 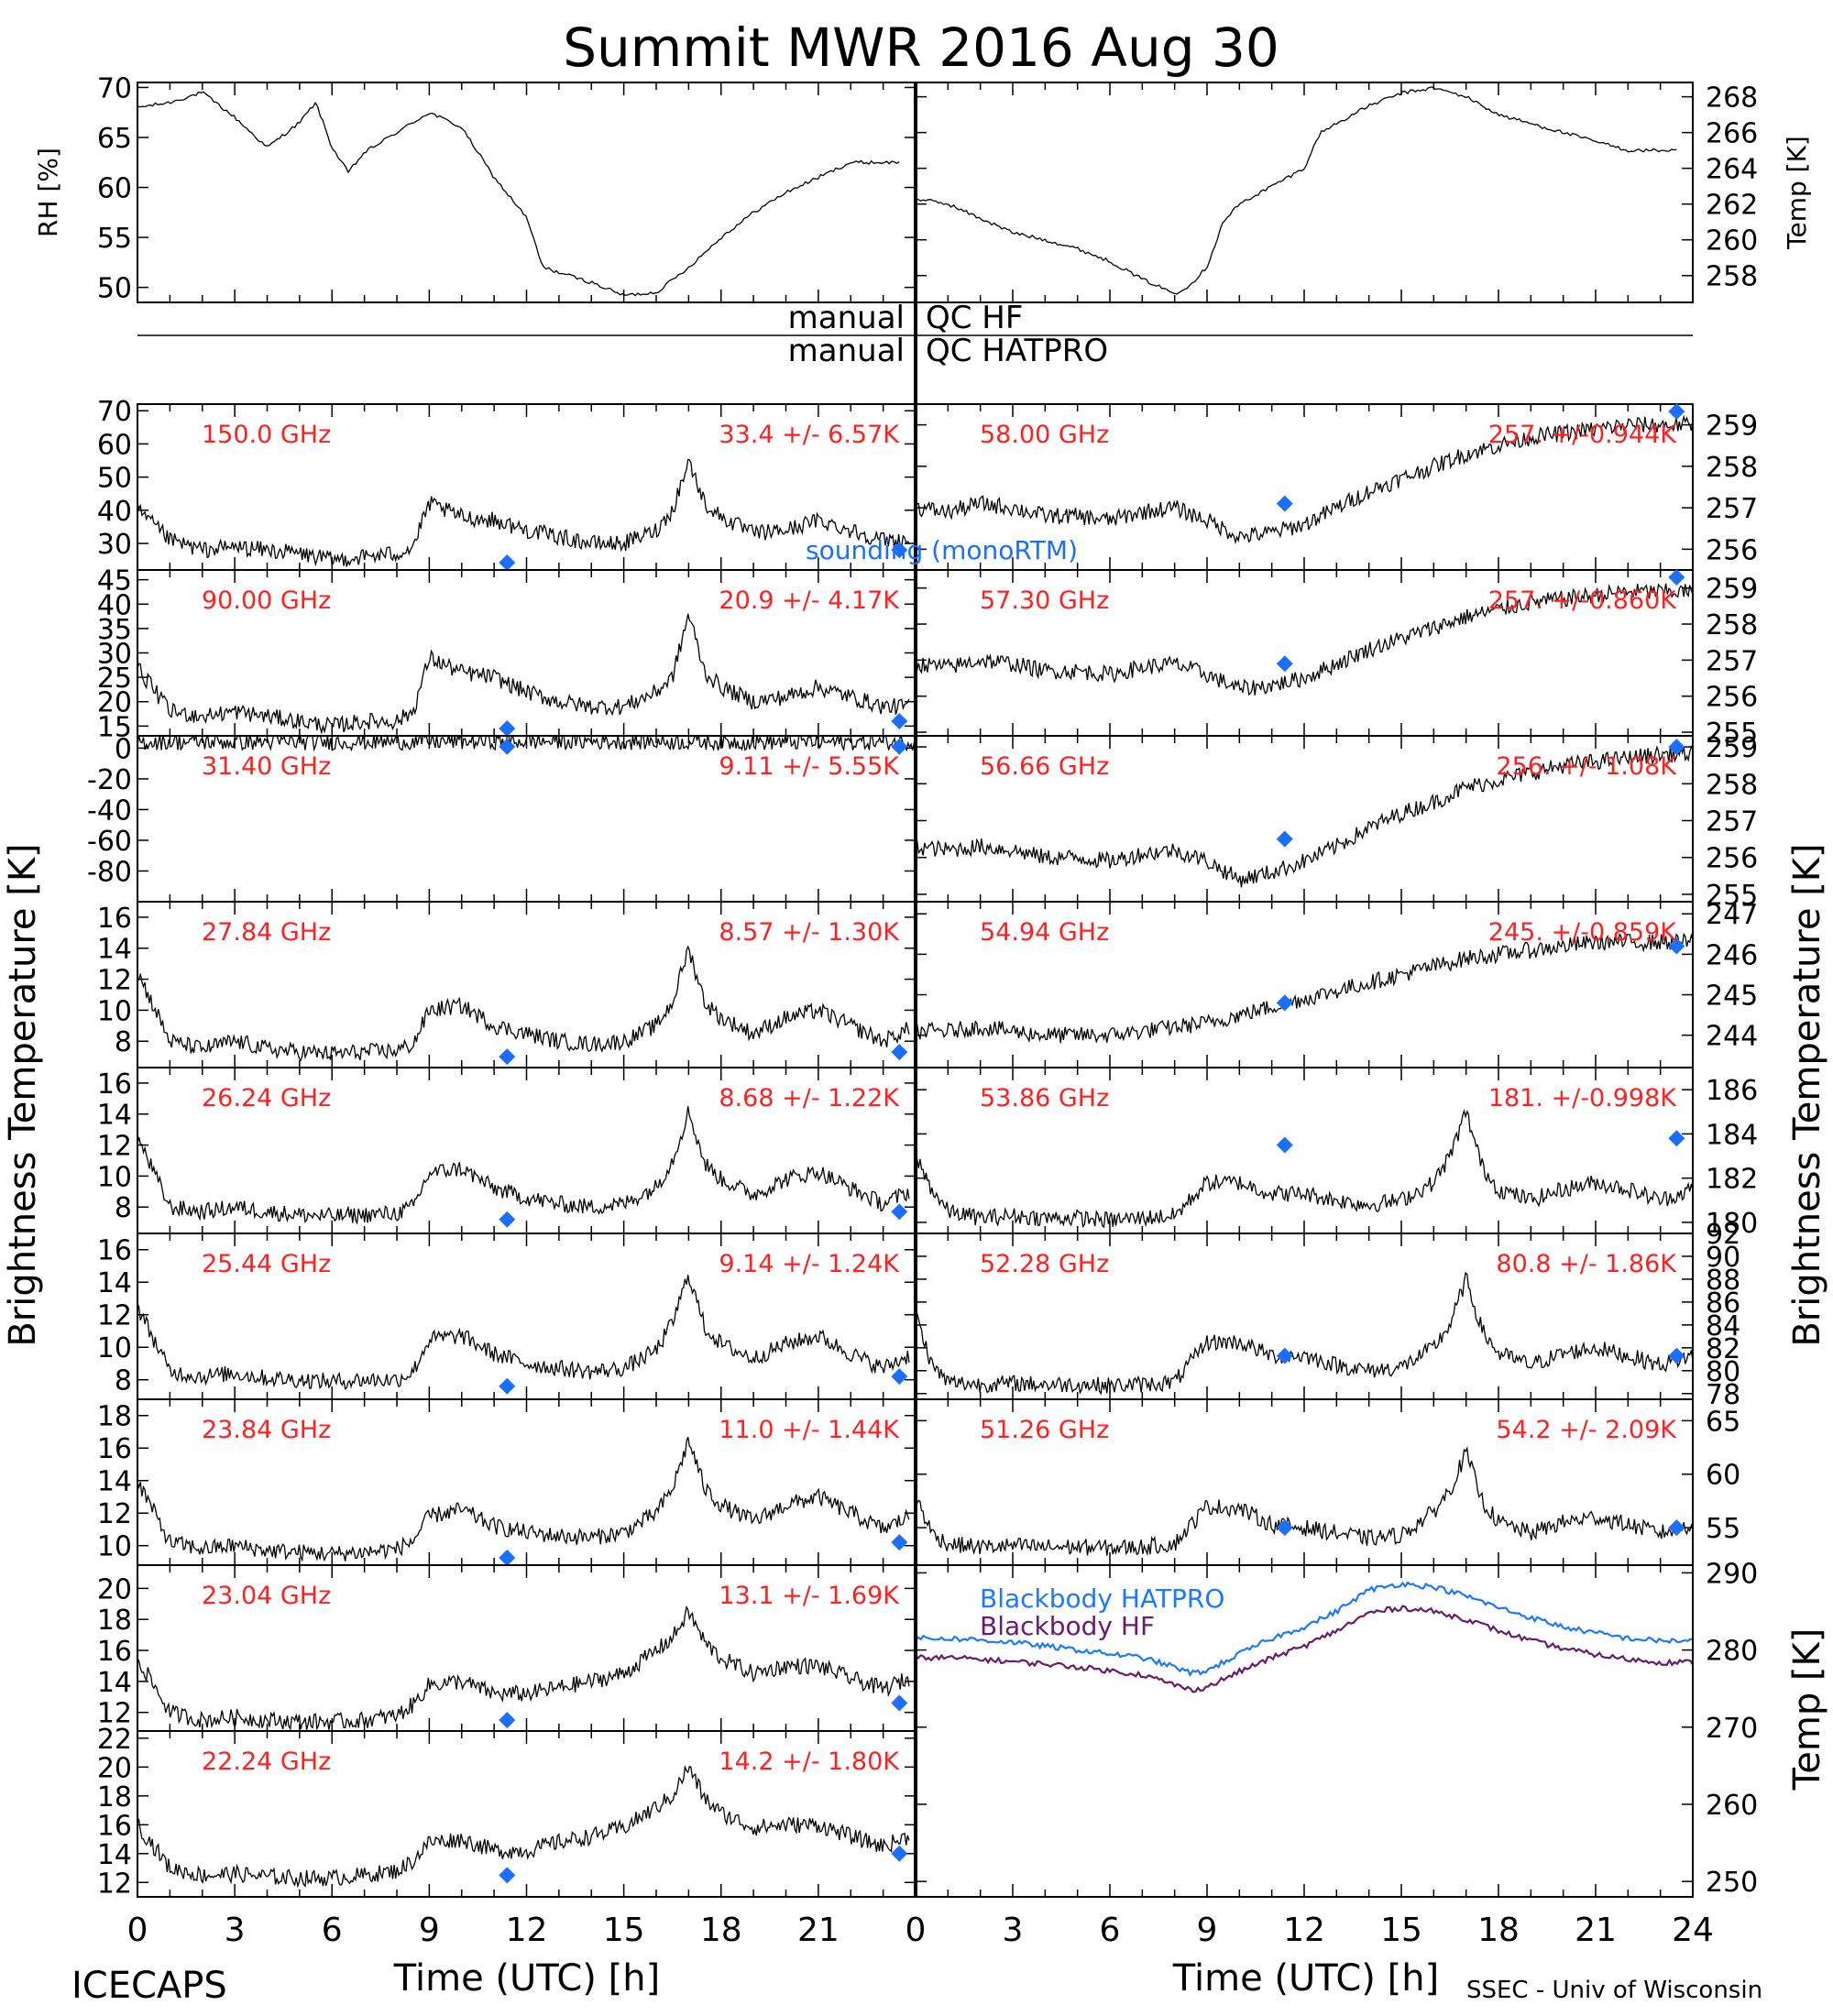 What do you see at coordinates (809, 932) in the screenshot?
I see `stats-label: 8.57 +/- 1.30K` at bounding box center [809, 932].